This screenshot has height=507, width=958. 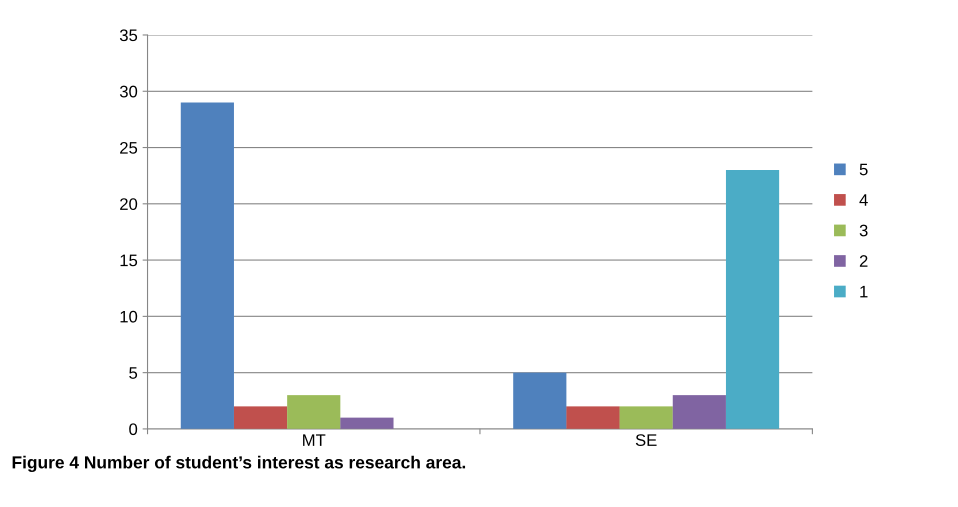 What do you see at coordinates (129, 316) in the screenshot?
I see `y-tick-label: 10` at bounding box center [129, 316].